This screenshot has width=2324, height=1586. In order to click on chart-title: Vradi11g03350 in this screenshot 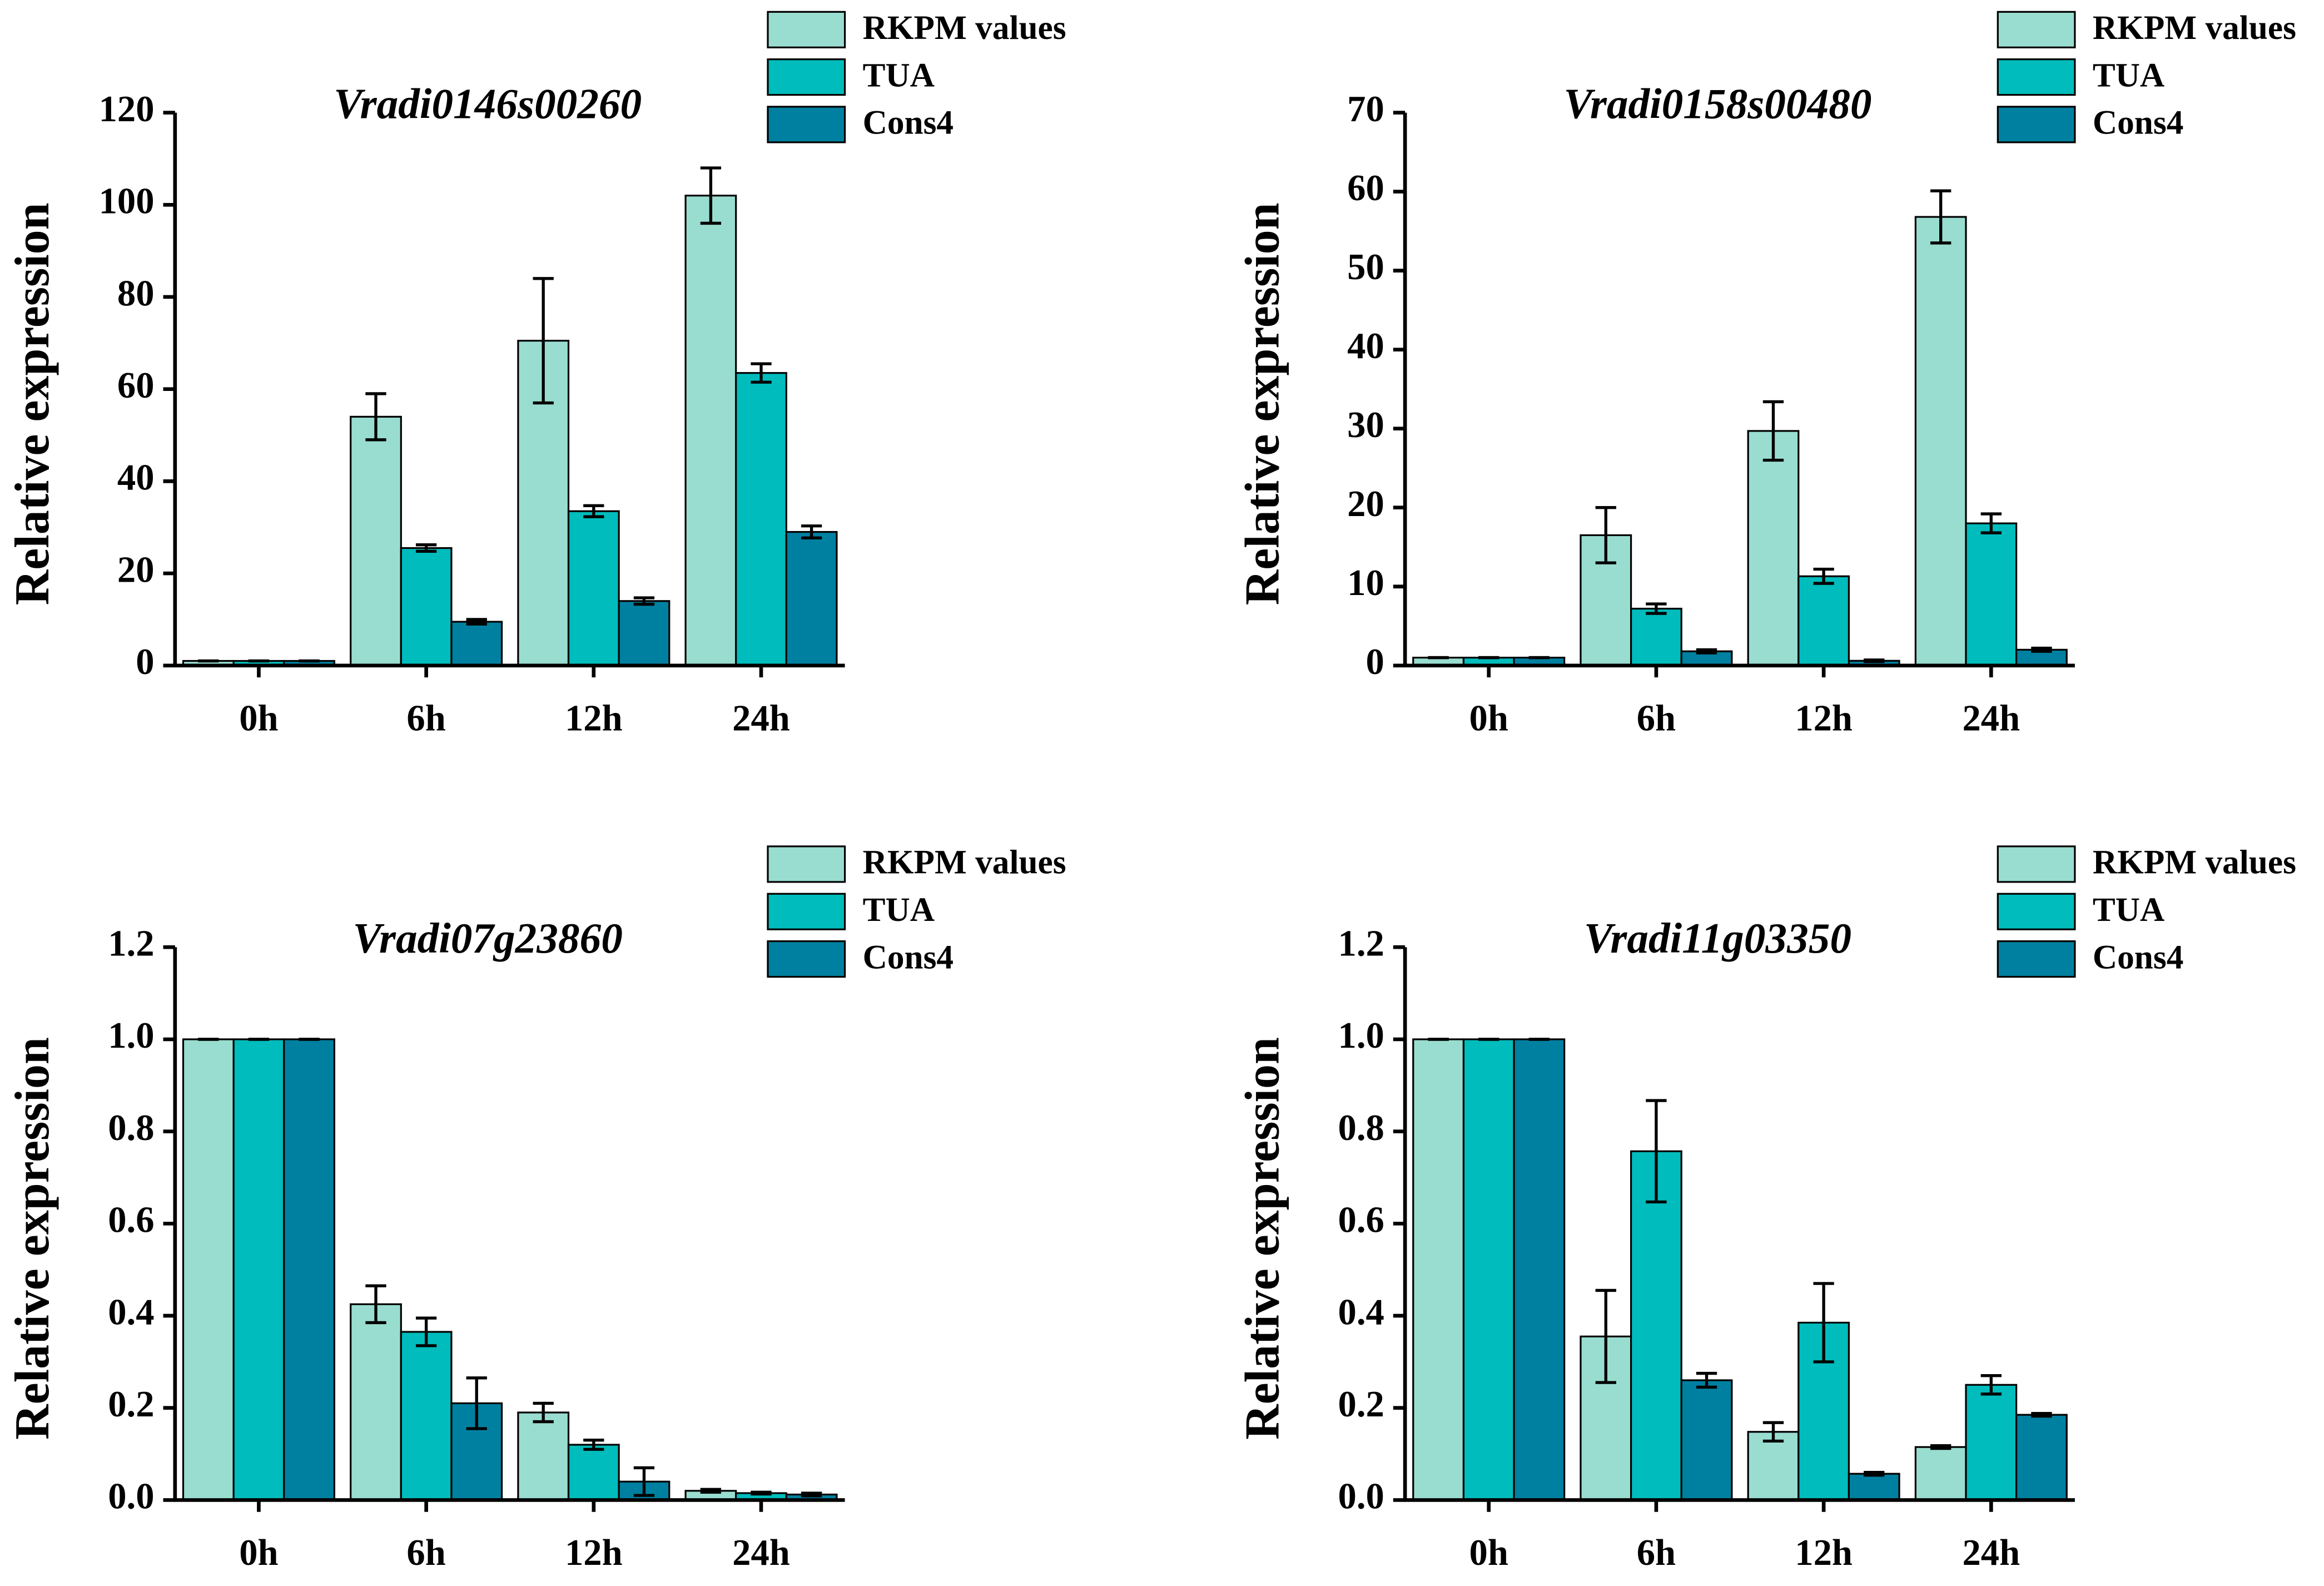, I will do `click(1717, 938)`.